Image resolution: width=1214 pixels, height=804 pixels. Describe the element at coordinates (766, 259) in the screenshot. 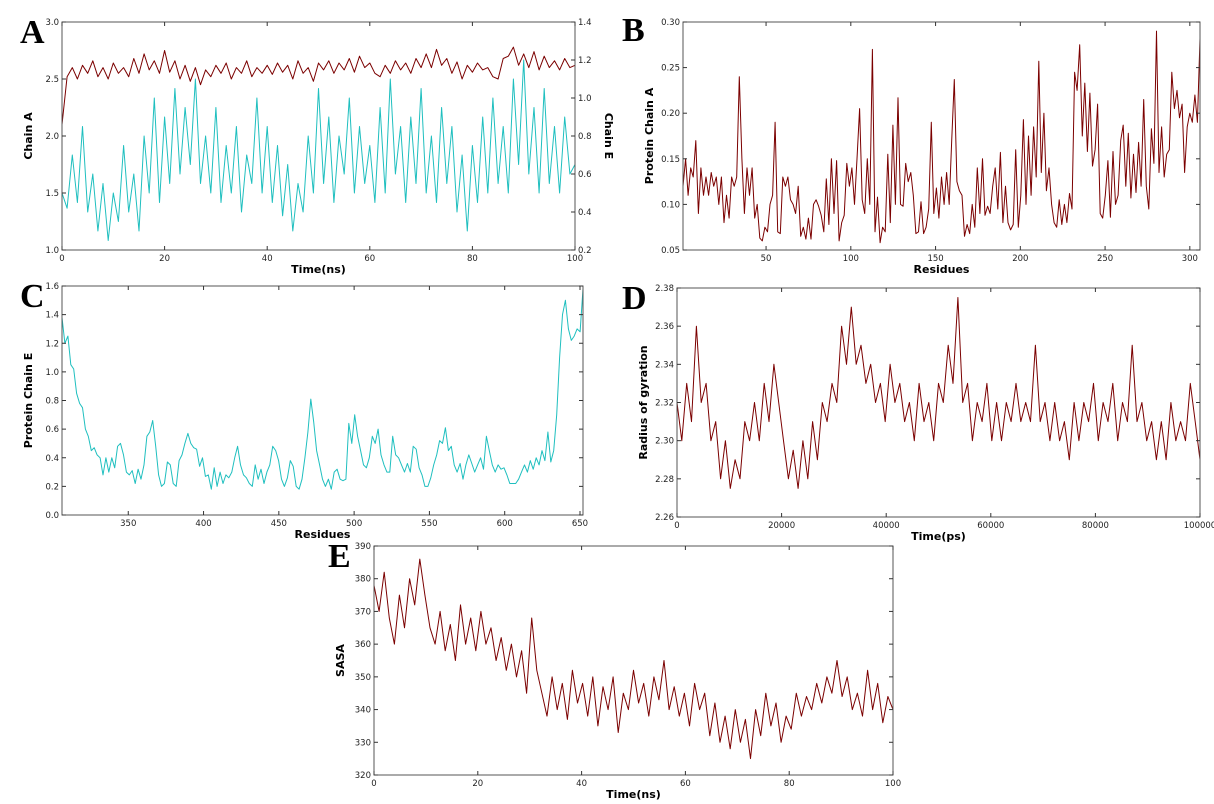

I see `x-tick-label: 50` at that location.